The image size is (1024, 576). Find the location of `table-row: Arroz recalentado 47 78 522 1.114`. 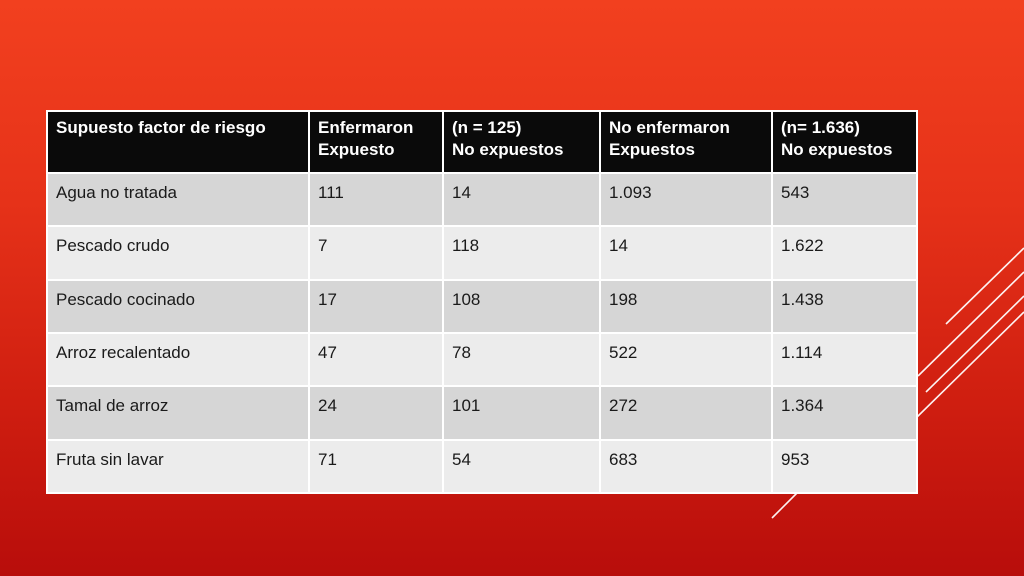

table-row: Arroz recalentado 47 78 522 1.114 is located at coordinates (482, 359).